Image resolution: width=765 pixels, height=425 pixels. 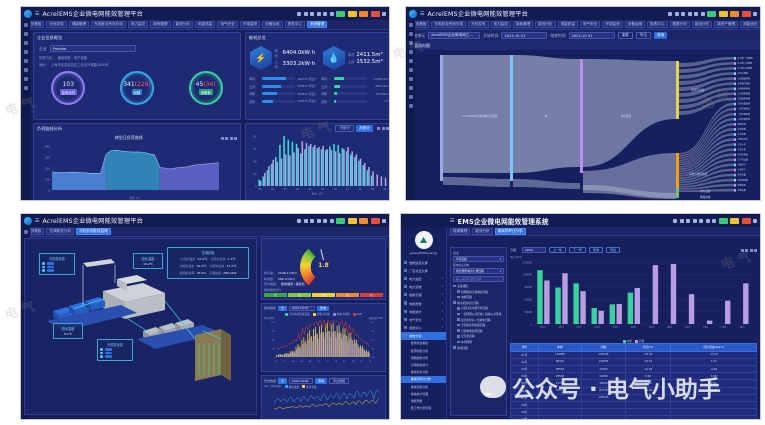 What do you see at coordinates (272, 24) in the screenshot?
I see `nav-item: 设备运维` at bounding box center [272, 24].